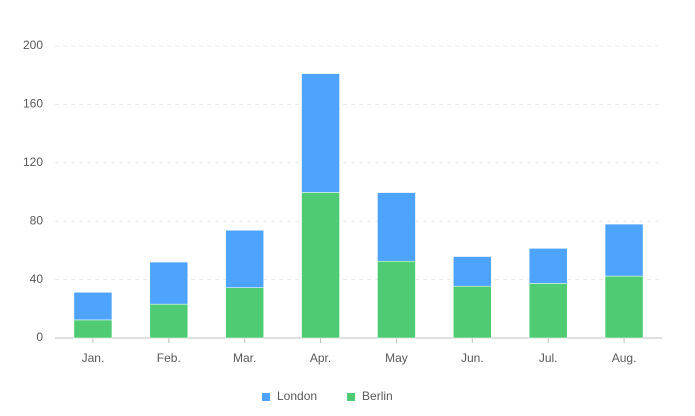  What do you see at coordinates (396, 358) in the screenshot?
I see `x-tick-label: May` at bounding box center [396, 358].